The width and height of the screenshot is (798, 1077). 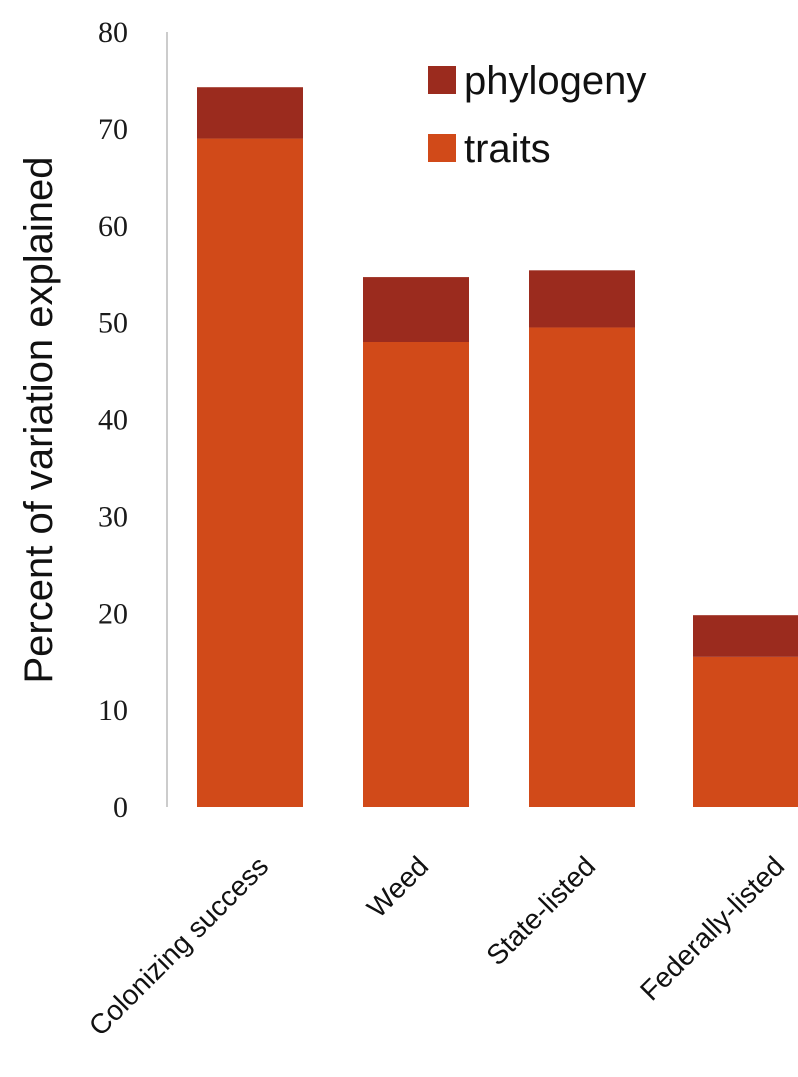 I want to click on category-label: Federally-listed, so click(x=712, y=928).